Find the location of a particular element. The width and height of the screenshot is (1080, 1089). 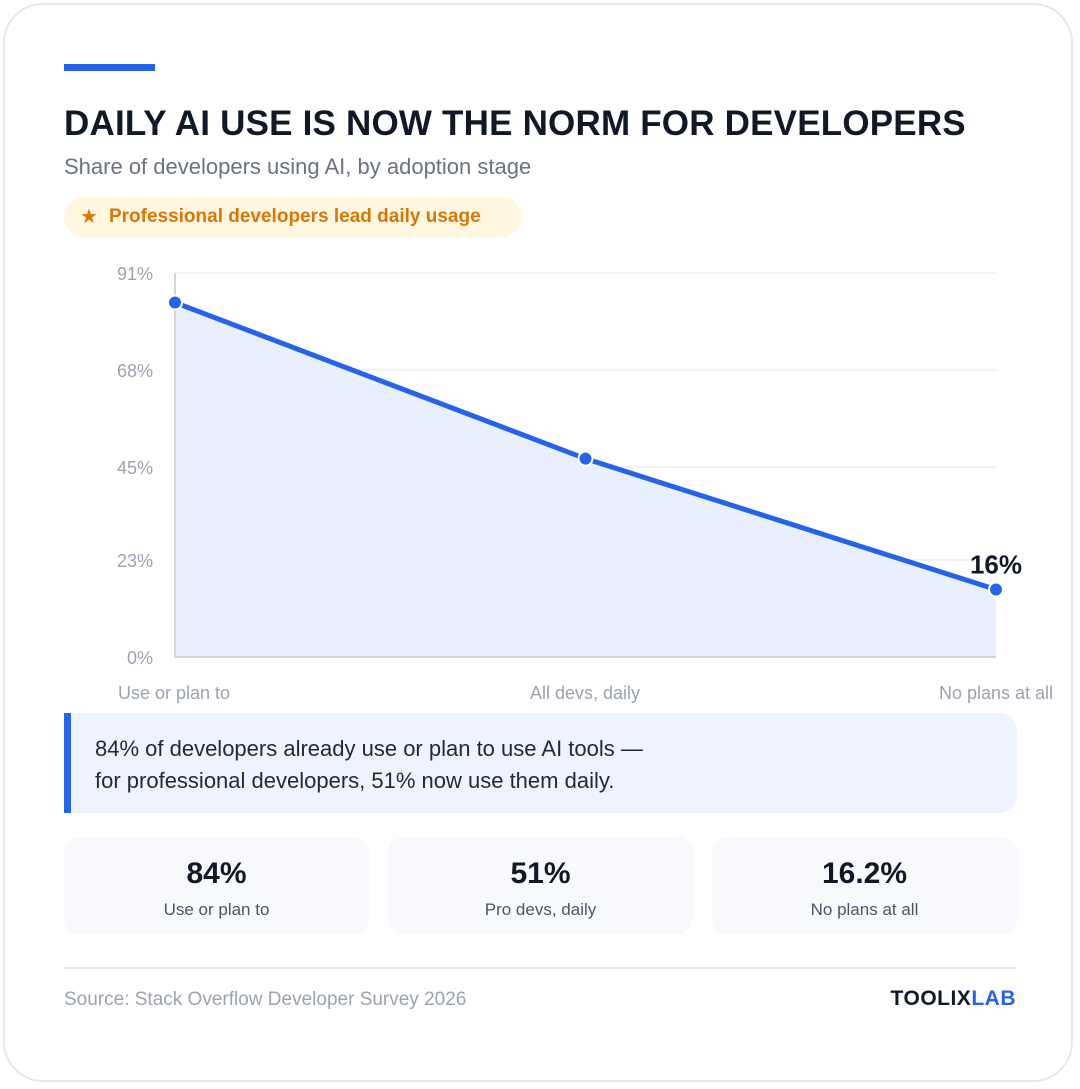

y-tick-label: 23% is located at coordinates (135, 561).